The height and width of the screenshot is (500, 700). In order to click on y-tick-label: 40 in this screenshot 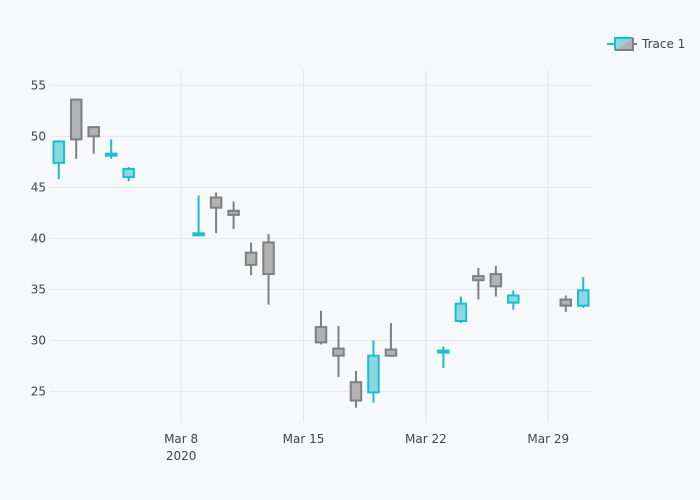, I will do `click(38, 238)`.